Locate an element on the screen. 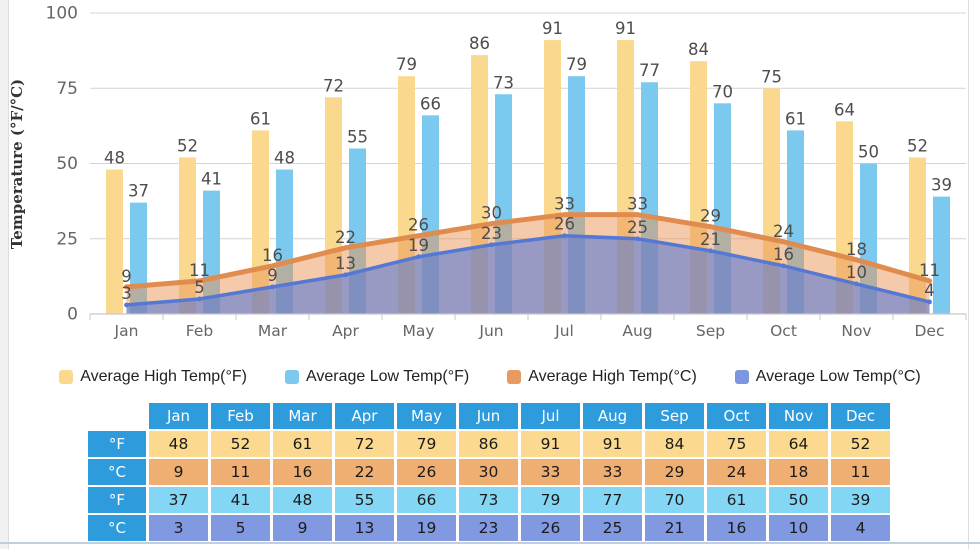 The width and height of the screenshot is (980, 549). value-label: 66 is located at coordinates (430, 103).